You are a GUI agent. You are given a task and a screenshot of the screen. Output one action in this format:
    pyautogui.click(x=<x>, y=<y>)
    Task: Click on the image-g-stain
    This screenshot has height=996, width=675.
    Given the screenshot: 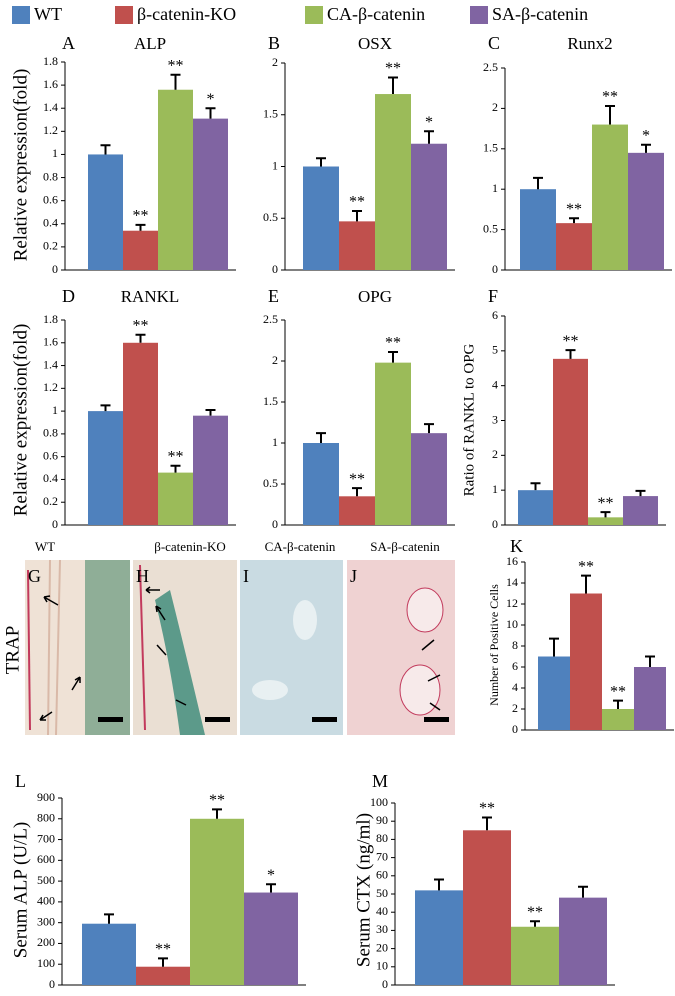 What is the action you would take?
    pyautogui.click(x=29, y=650)
    